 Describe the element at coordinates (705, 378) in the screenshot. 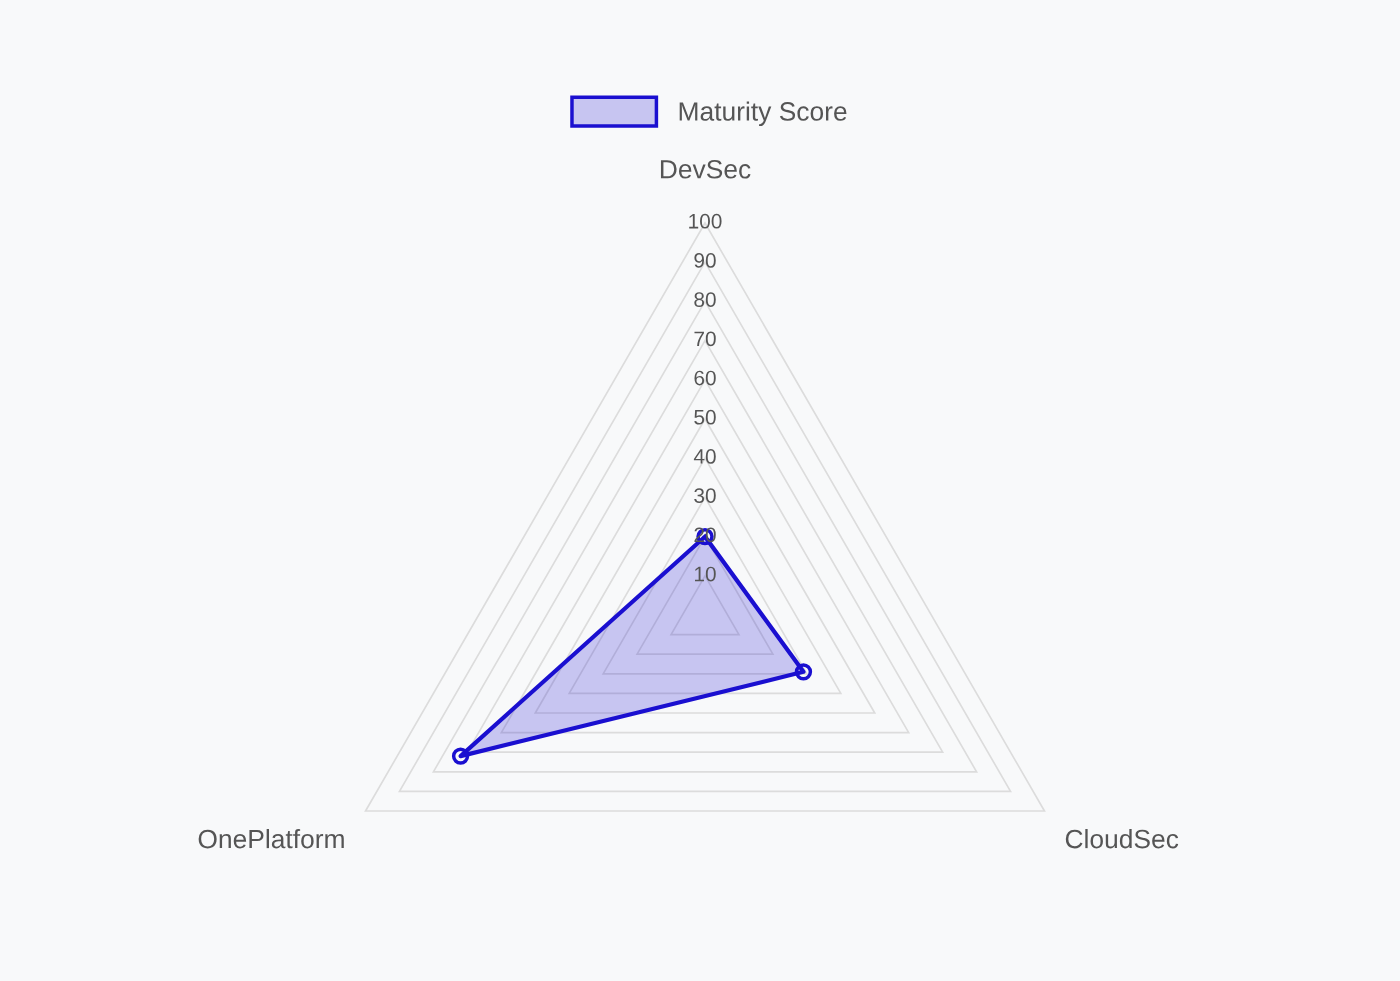

I see `y-tick-label: 60` at that location.